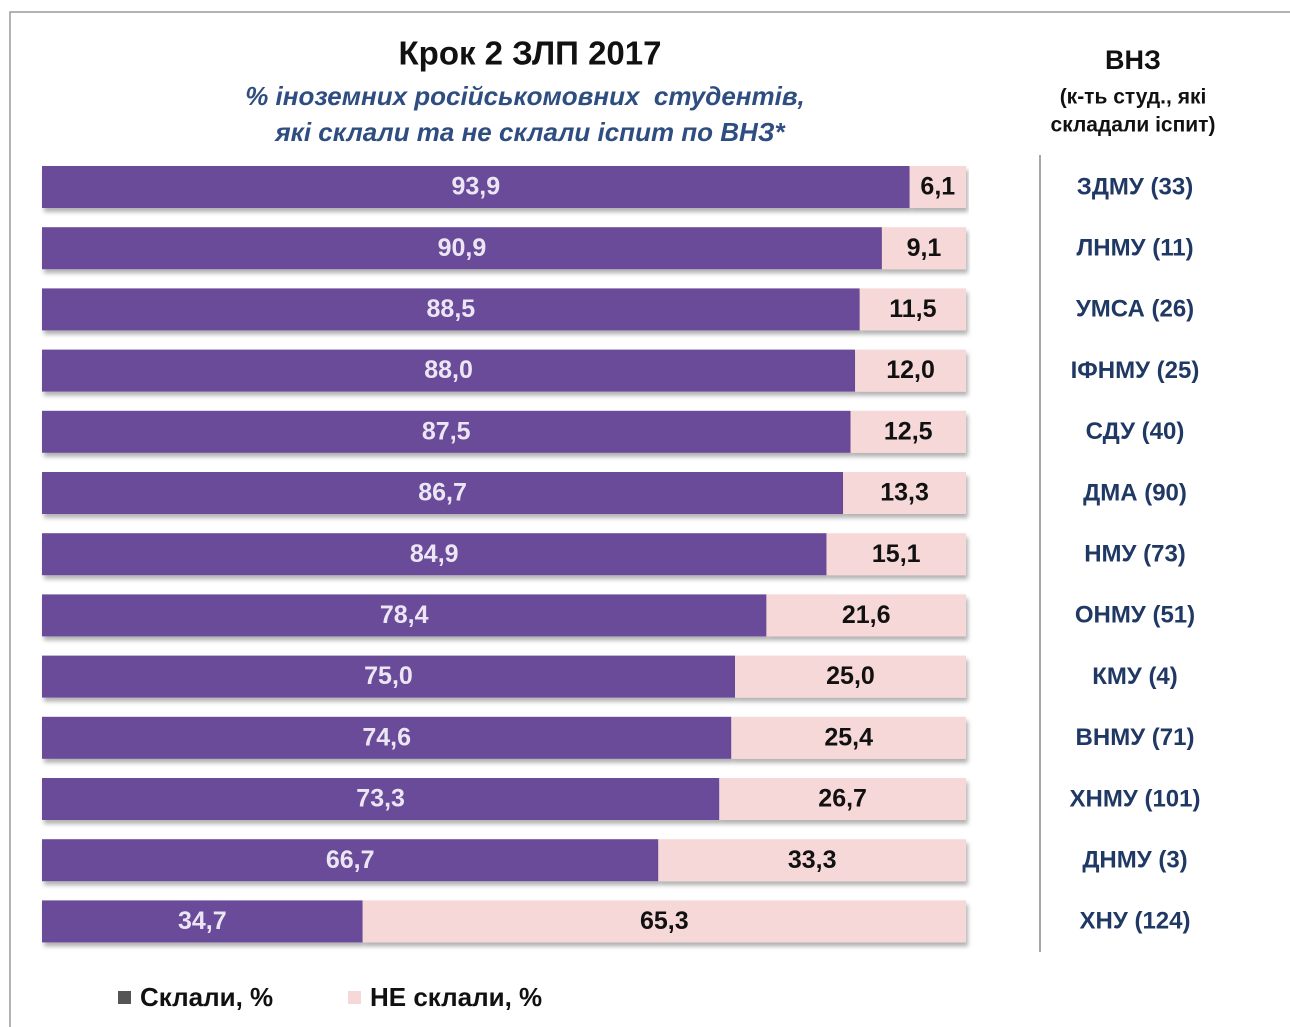 This screenshot has width=1290, height=1027. I want to click on legend-label: НЕ склали, %, so click(456, 997).